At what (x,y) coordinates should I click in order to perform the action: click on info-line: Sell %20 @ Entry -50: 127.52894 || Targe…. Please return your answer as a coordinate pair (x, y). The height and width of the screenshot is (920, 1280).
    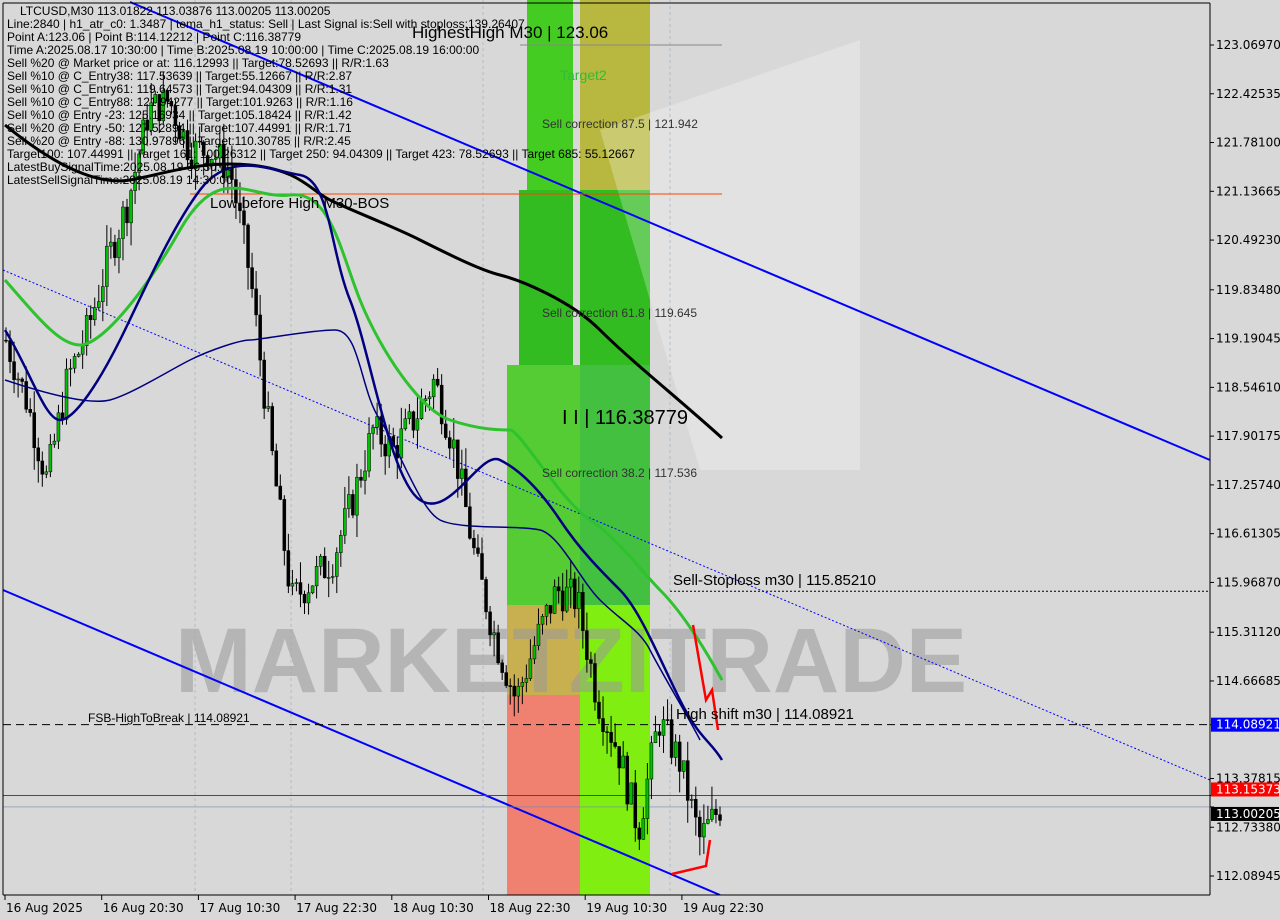
    Looking at the image, I should click on (179, 128).